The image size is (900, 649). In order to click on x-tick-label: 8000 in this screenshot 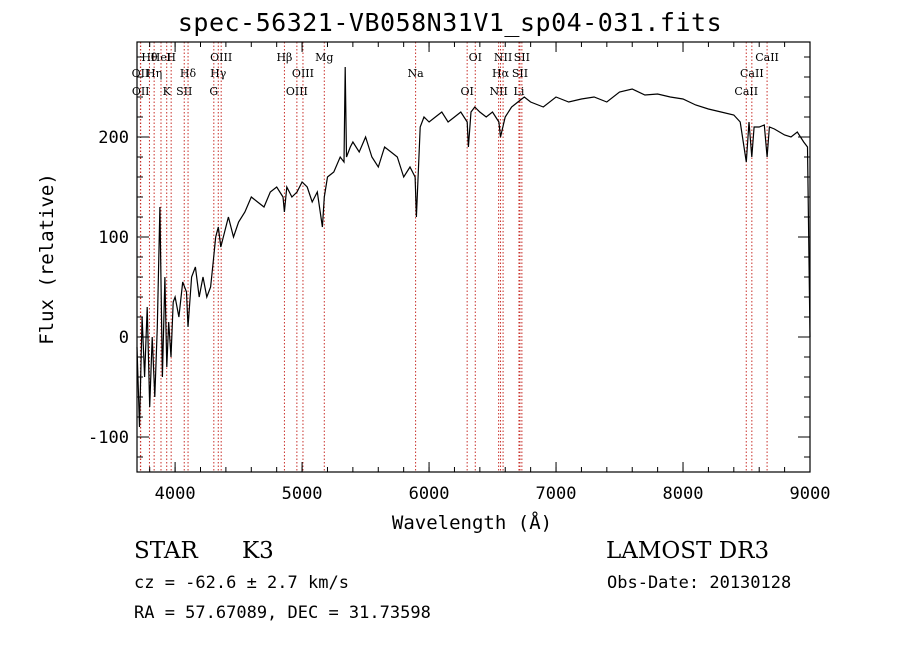, I will do `click(683, 494)`.